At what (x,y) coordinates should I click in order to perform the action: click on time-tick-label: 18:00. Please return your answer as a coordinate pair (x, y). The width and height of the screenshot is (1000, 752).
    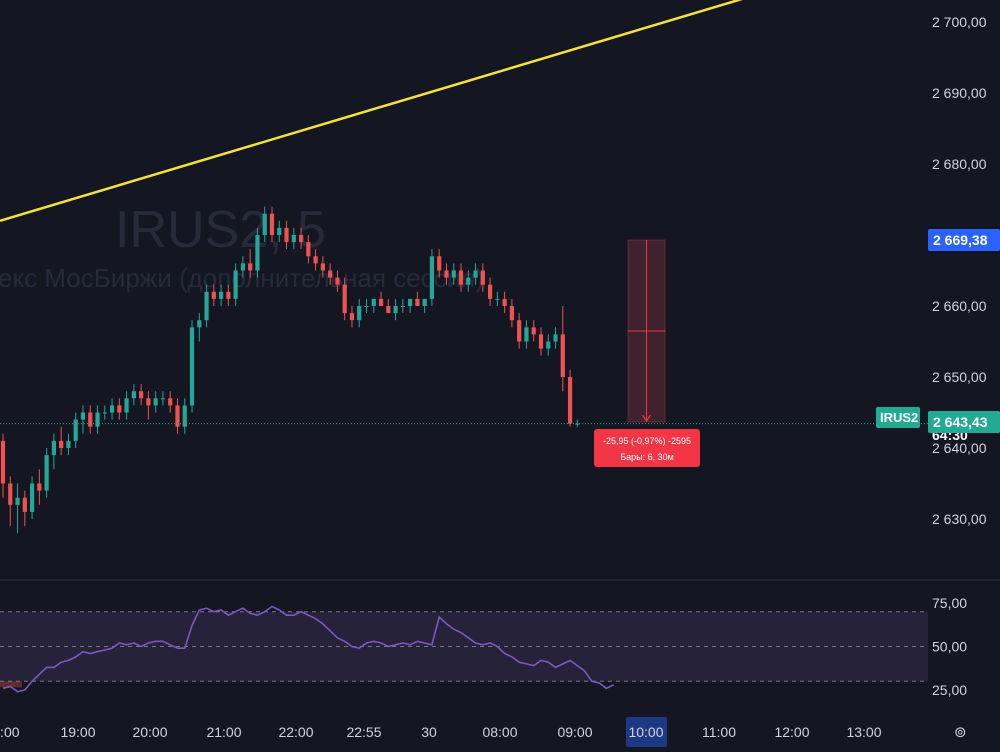
    Looking at the image, I should click on (10, 732).